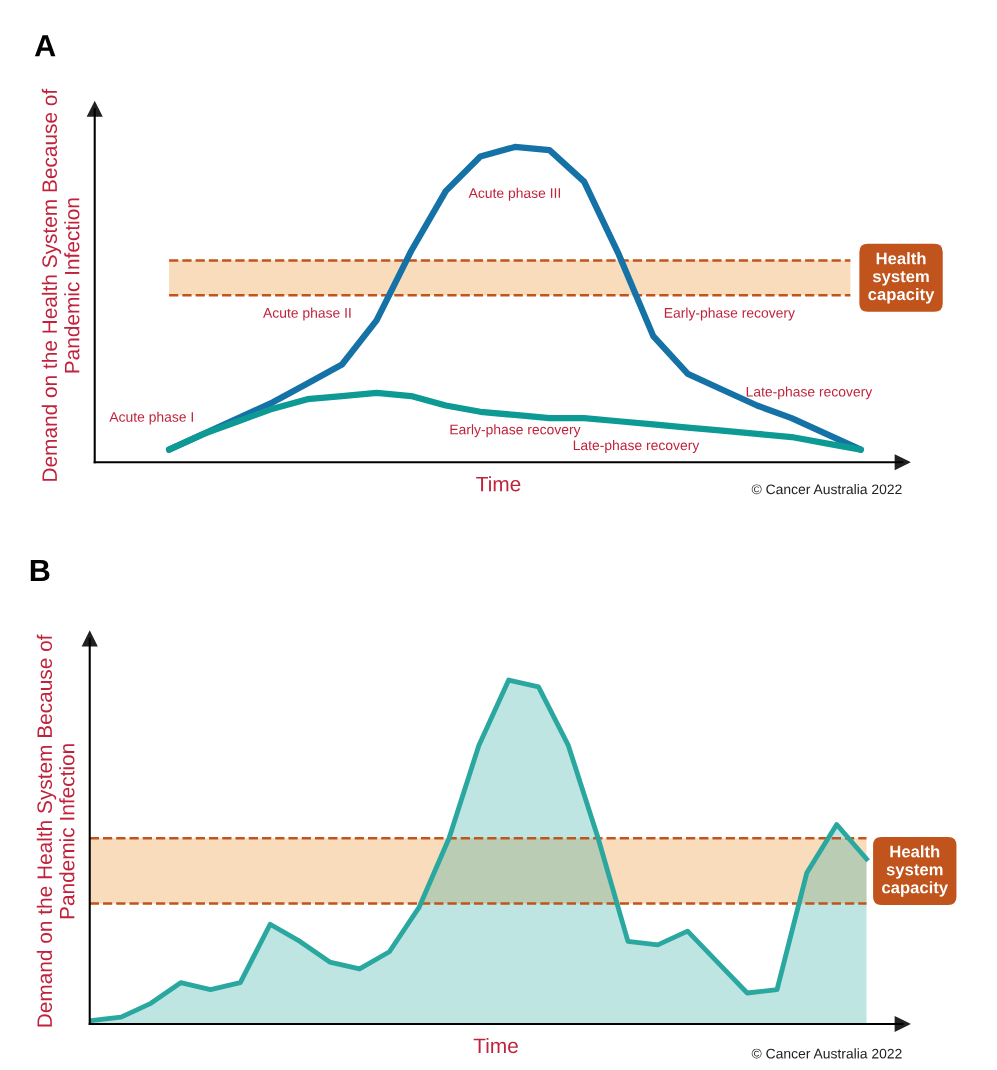  Describe the element at coordinates (151, 418) in the screenshot. I see `annotation: Acute phase I` at that location.